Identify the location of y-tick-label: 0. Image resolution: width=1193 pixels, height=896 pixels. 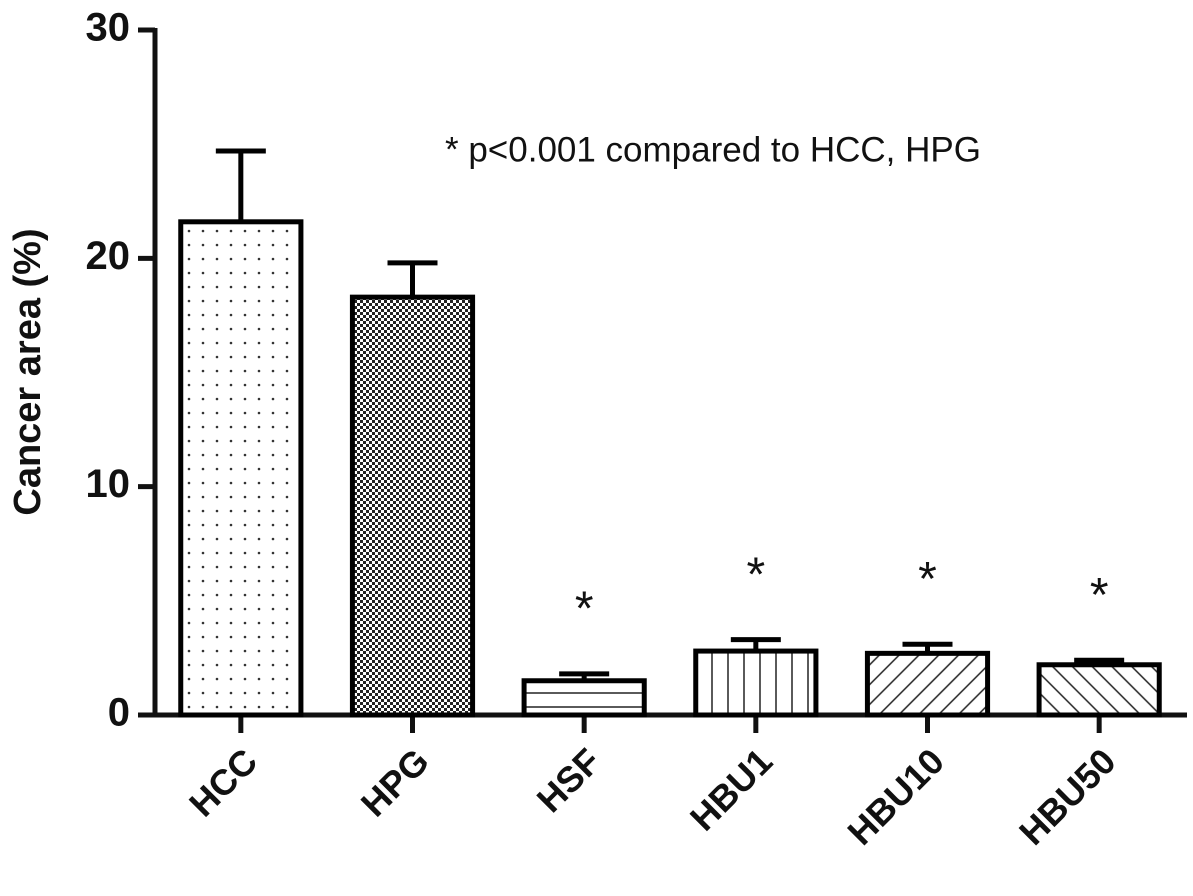
(119, 713).